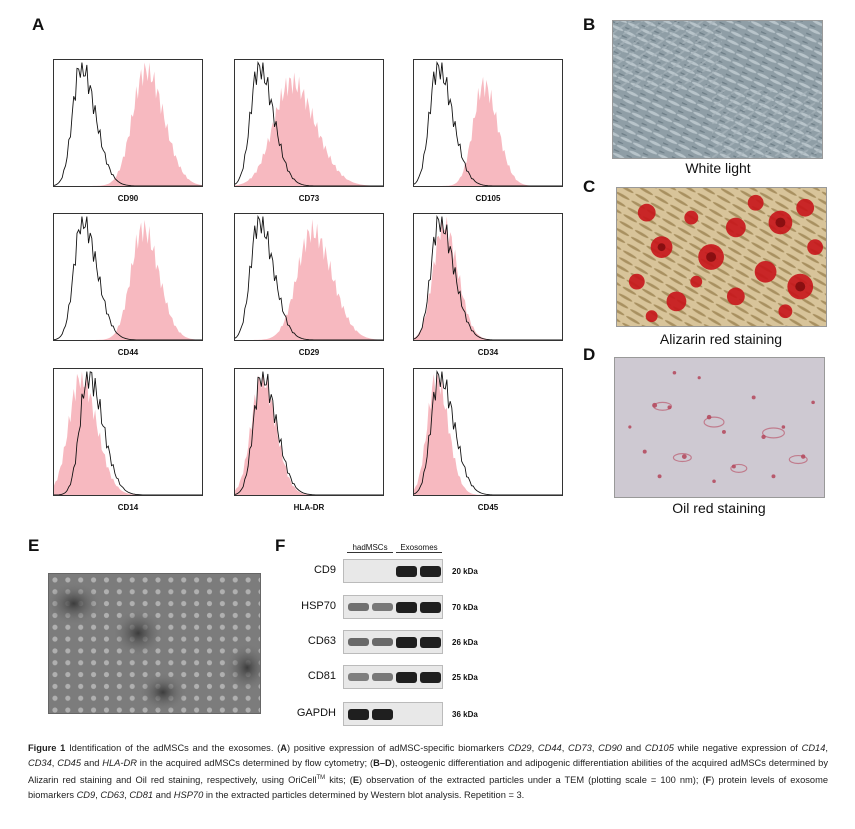 The height and width of the screenshot is (829, 855). I want to click on caption-marker: CD81, so click(141, 795).